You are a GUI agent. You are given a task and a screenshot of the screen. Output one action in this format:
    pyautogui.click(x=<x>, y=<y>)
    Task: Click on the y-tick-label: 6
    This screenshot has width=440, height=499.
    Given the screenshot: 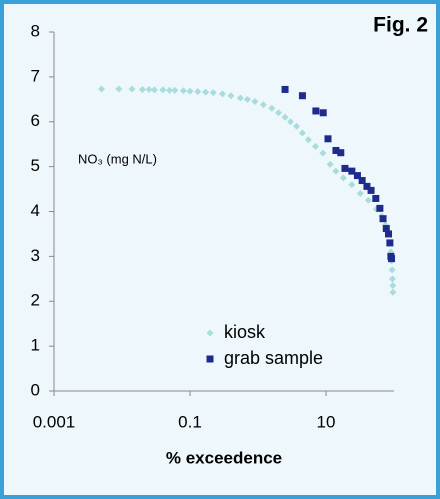 What is the action you would take?
    pyautogui.click(x=35, y=120)
    